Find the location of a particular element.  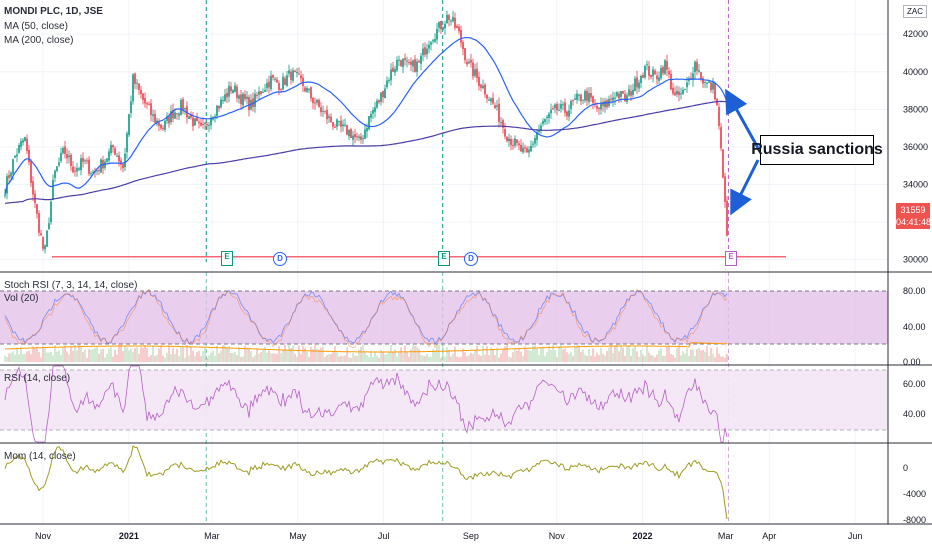

indicator-tick-label: -4000 is located at coordinates (914, 494).